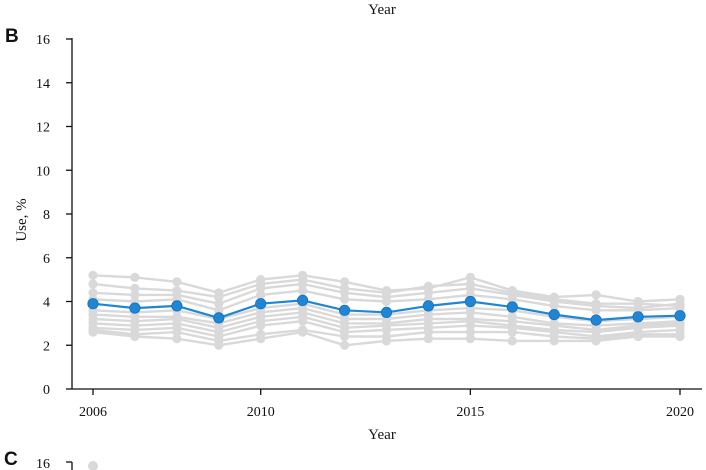 Image resolution: width=706 pixels, height=470 pixels. What do you see at coordinates (43, 128) in the screenshot?
I see `y-tick-label: 12` at bounding box center [43, 128].